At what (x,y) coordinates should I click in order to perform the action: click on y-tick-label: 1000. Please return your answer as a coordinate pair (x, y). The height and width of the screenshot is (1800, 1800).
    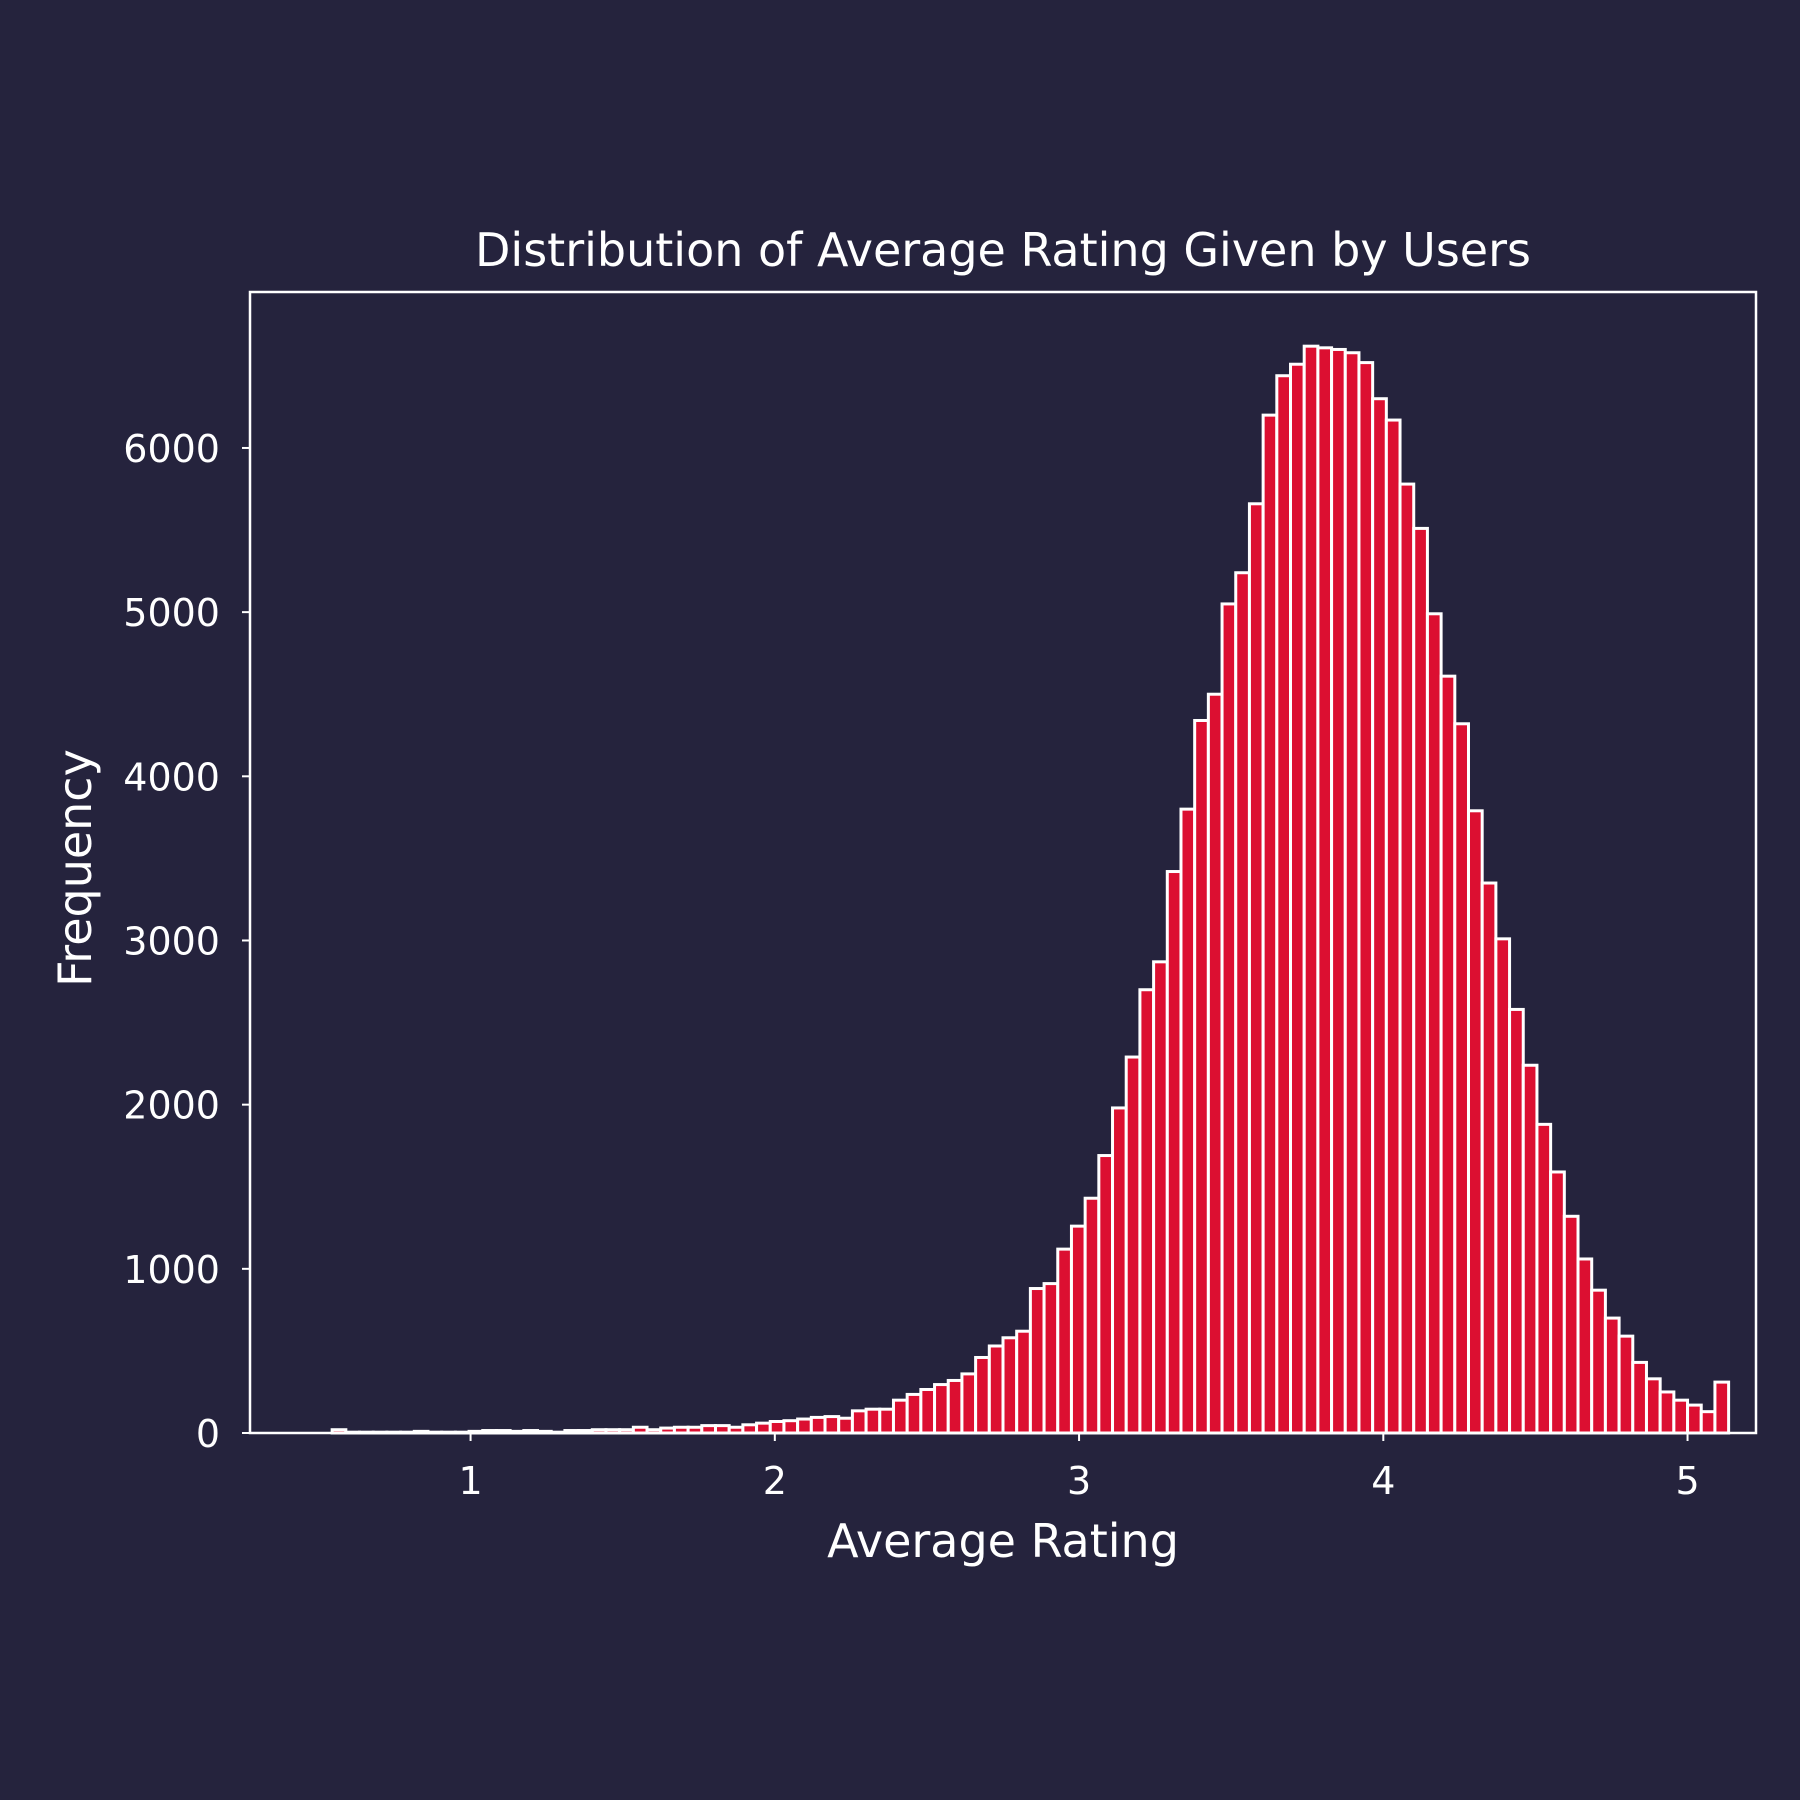
    Looking at the image, I should click on (171, 1270).